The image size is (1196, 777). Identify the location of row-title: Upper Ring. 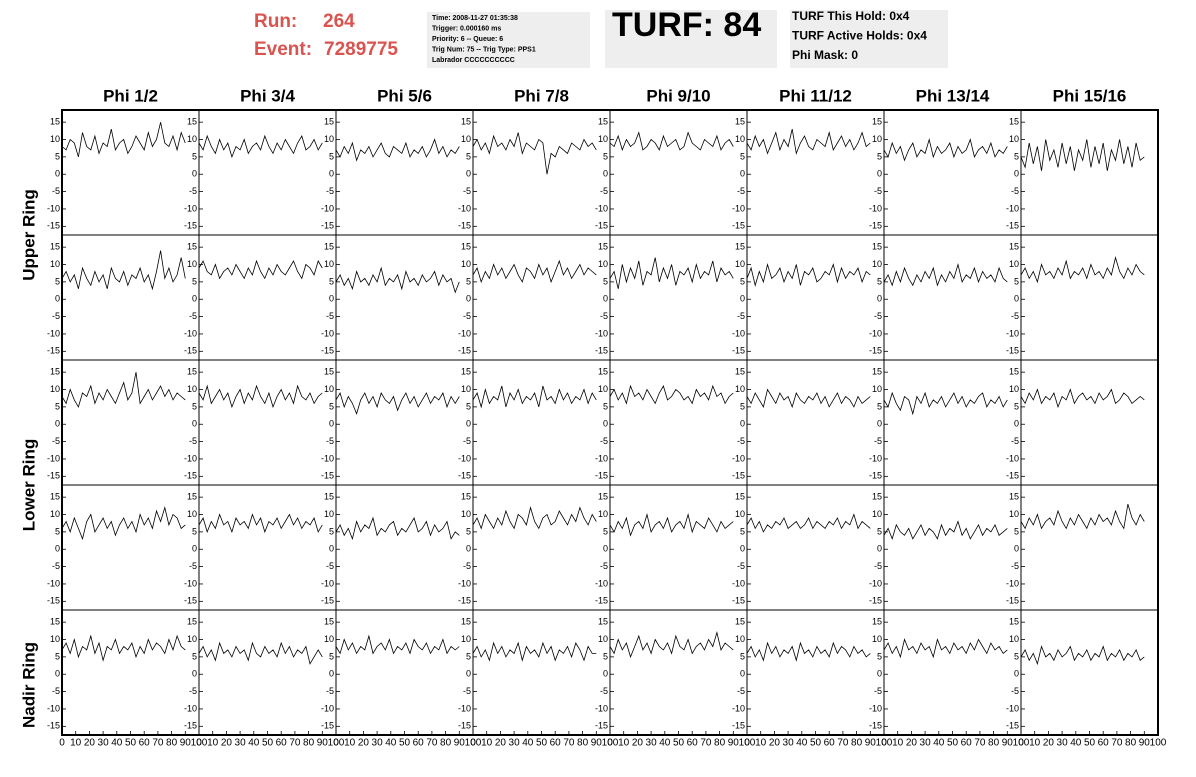
(28, 235).